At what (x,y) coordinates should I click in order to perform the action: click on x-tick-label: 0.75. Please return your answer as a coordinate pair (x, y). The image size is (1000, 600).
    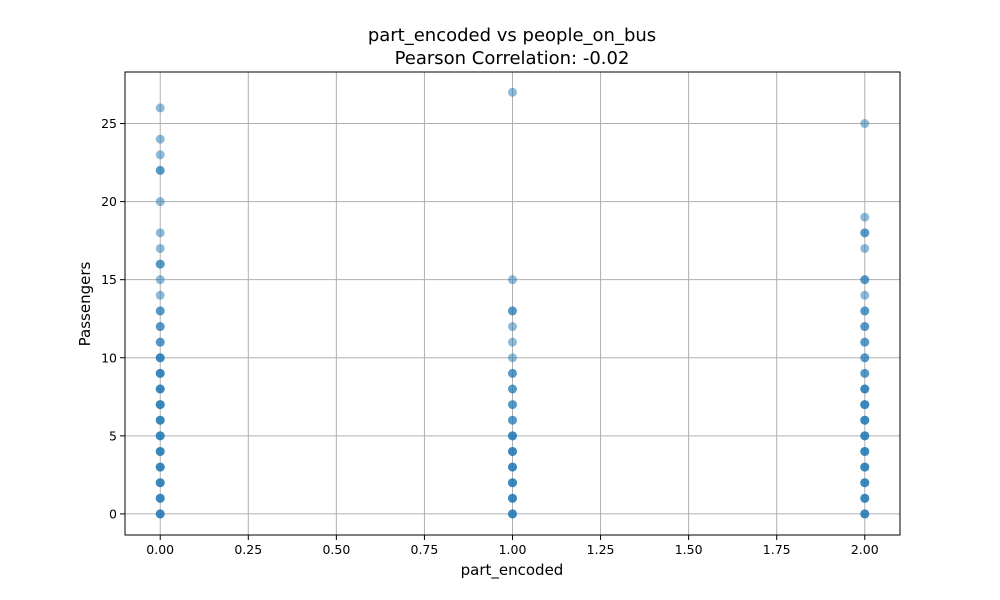
    Looking at the image, I should click on (425, 549).